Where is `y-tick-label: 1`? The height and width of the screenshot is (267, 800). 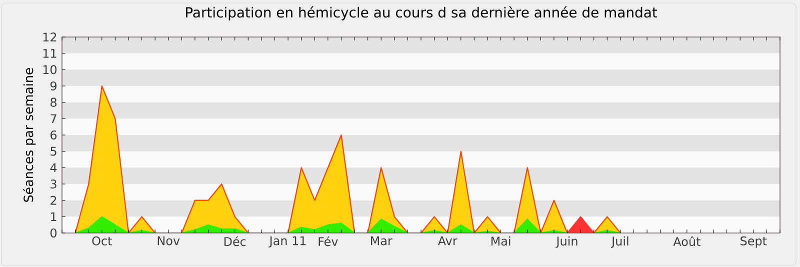
y-tick-label: 1 is located at coordinates (53, 217).